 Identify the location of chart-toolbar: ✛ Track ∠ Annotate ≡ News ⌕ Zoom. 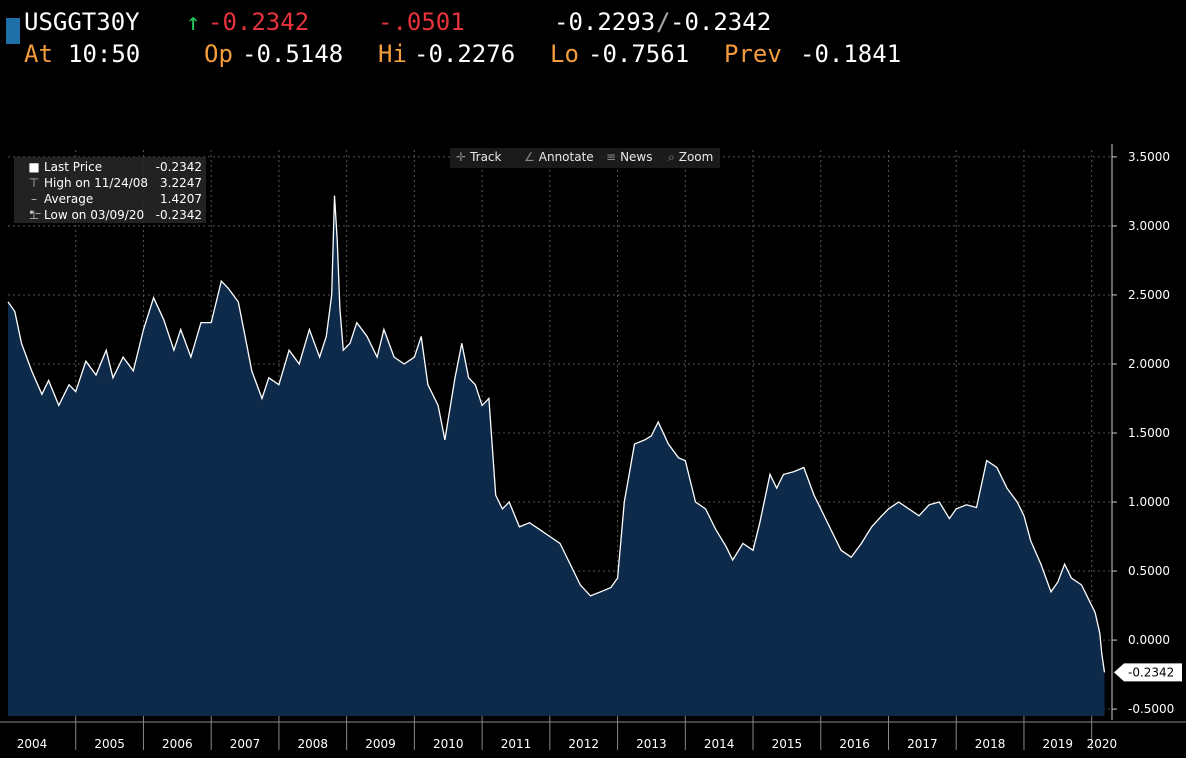
(585, 158).